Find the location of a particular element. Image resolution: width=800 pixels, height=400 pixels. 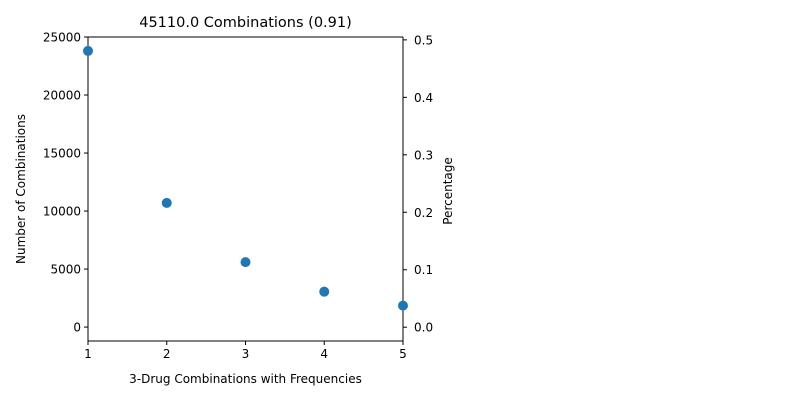

right-y-axis-ticks: 0.0 0.1 0.2 0.3 0.4 0.5 is located at coordinates (418, 184).